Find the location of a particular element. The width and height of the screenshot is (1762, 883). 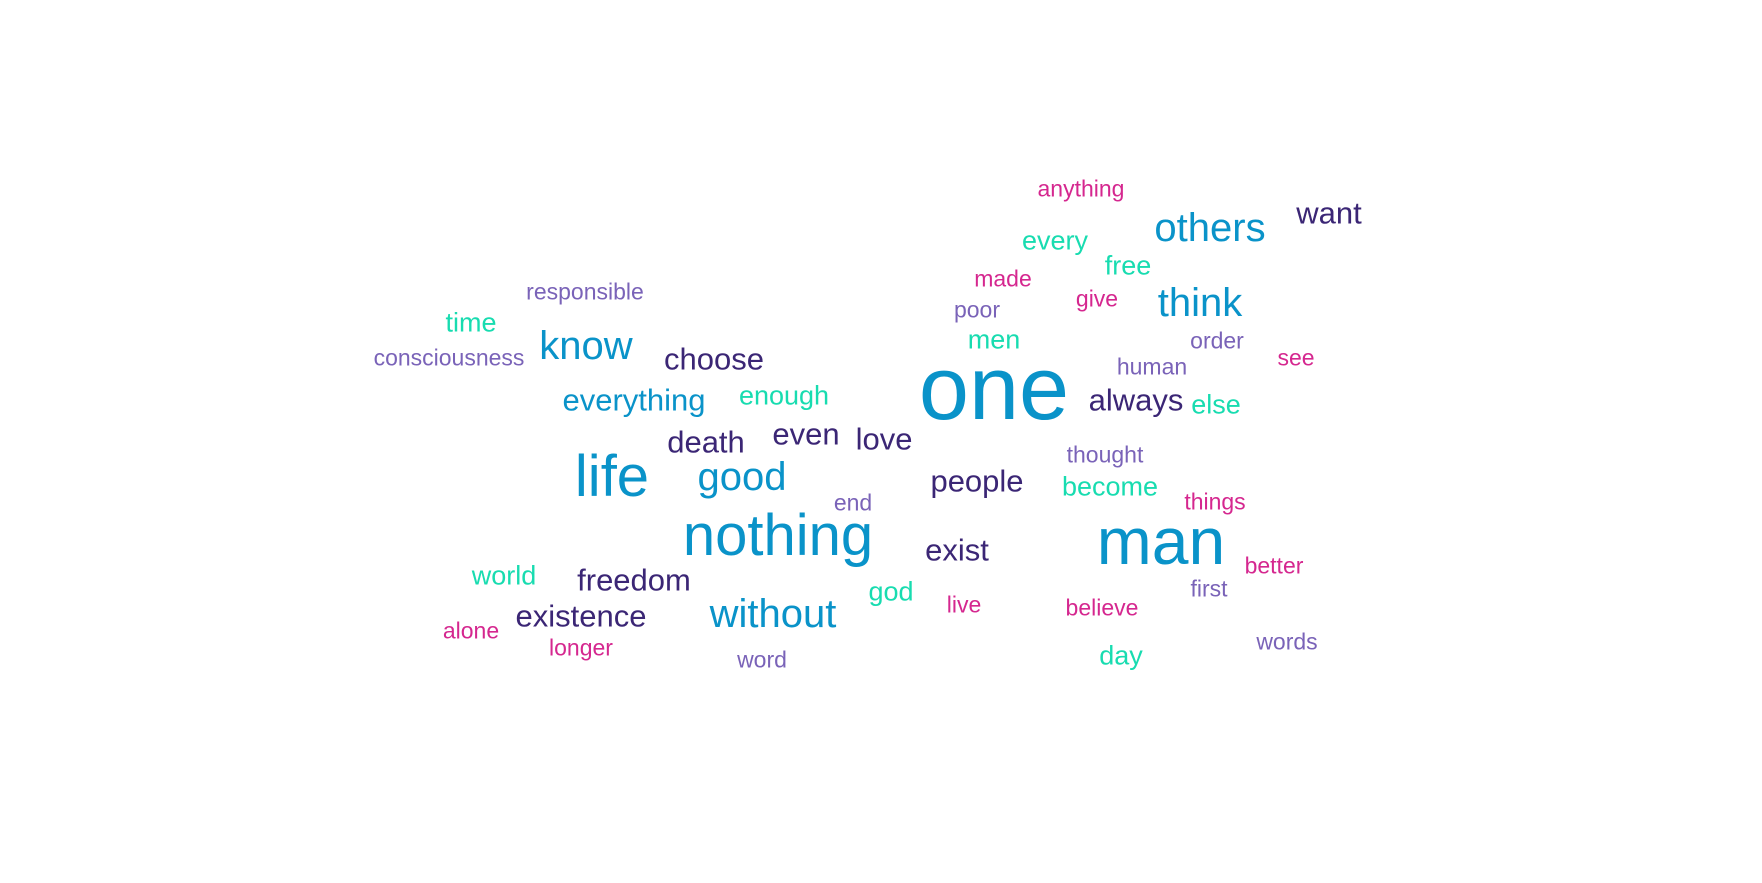

word-become: become is located at coordinates (1110, 486).